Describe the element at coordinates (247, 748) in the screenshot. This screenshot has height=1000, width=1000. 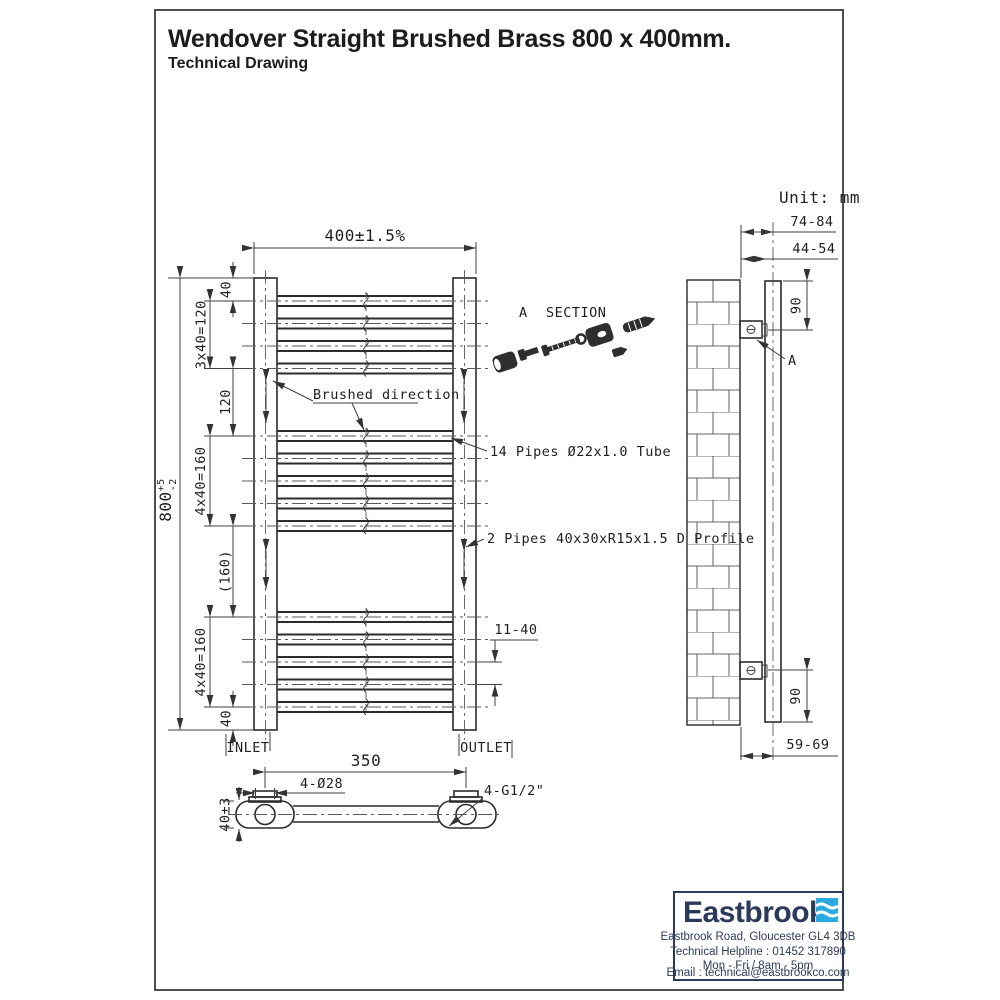
I see `inlet-label: INLET` at that location.